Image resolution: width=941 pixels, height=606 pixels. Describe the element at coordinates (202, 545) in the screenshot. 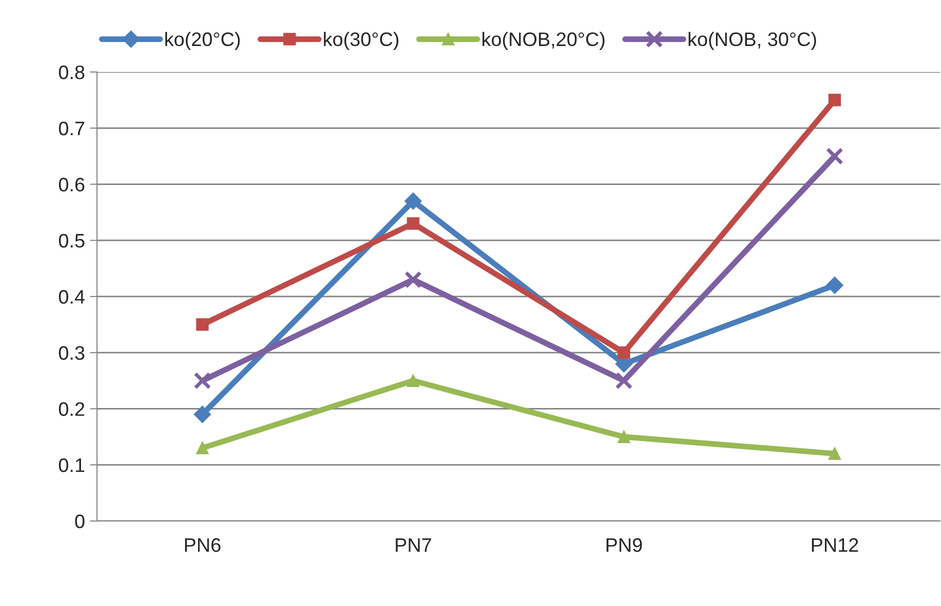

I see `x-tick-label: PN6` at that location.